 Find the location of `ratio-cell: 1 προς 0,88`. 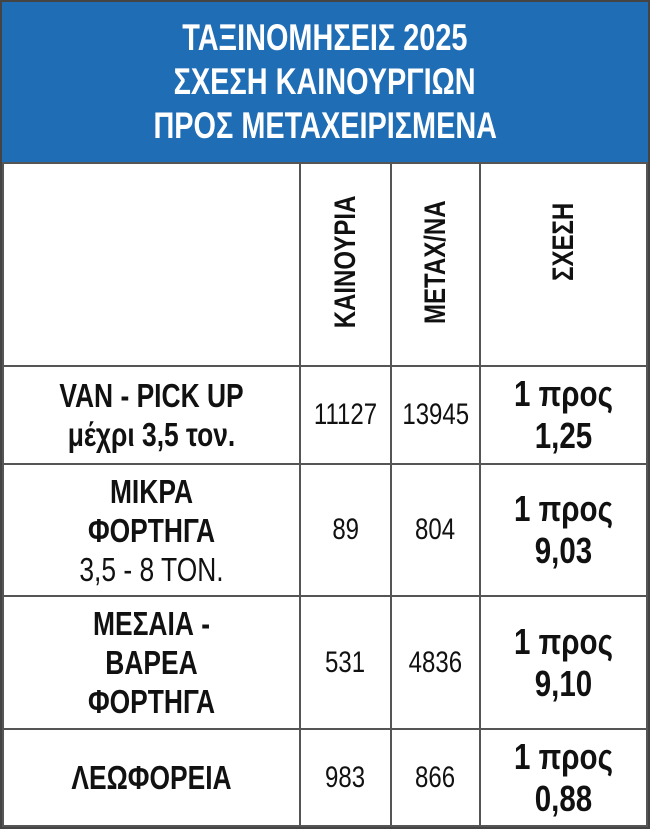

ratio-cell: 1 προς 0,88 is located at coordinates (563, 777).